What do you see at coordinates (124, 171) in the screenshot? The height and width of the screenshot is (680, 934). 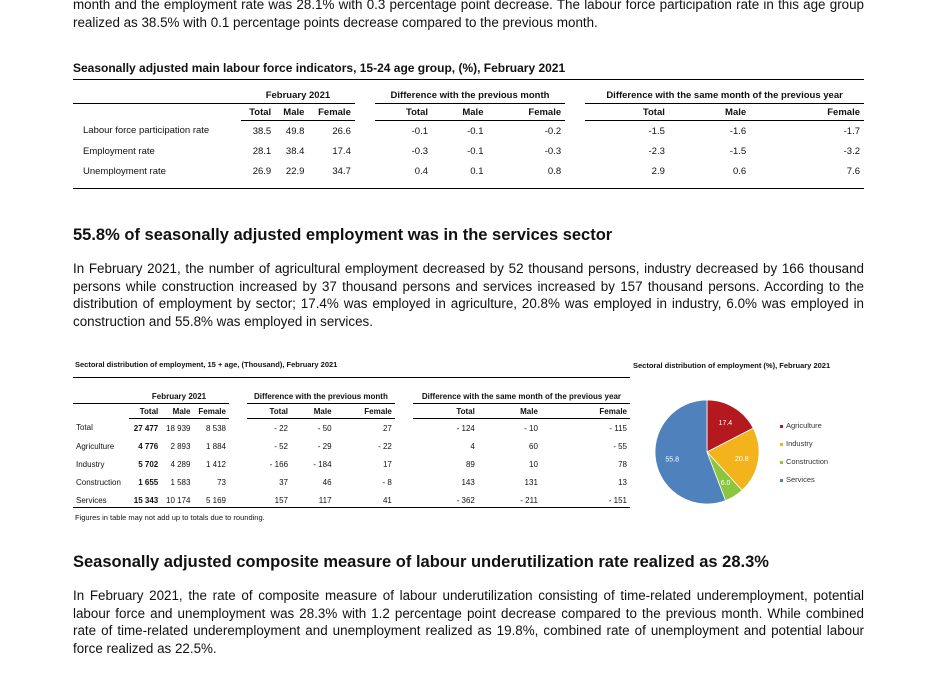 I see `row-label: Unemployment rate` at bounding box center [124, 171].